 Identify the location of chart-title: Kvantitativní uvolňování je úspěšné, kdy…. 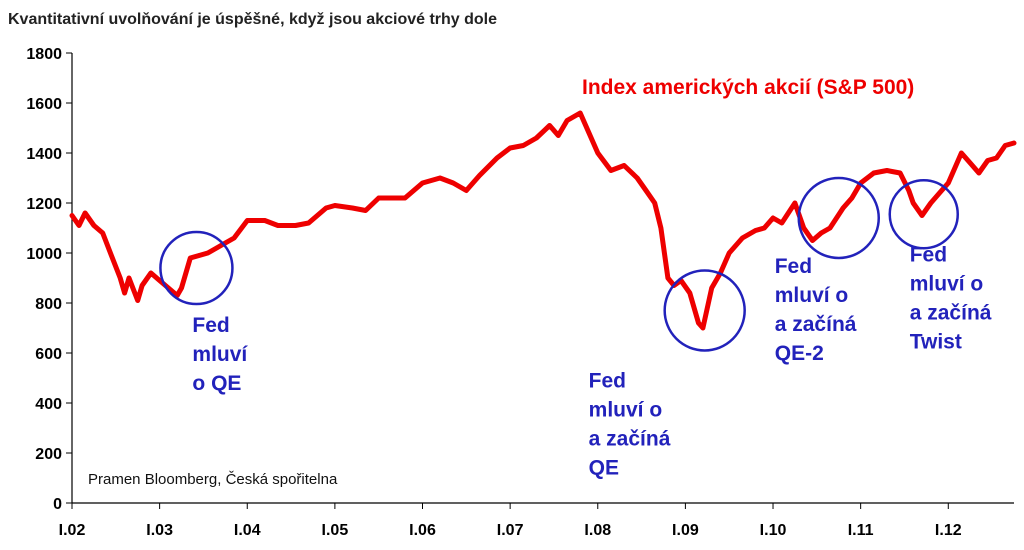
(252, 19).